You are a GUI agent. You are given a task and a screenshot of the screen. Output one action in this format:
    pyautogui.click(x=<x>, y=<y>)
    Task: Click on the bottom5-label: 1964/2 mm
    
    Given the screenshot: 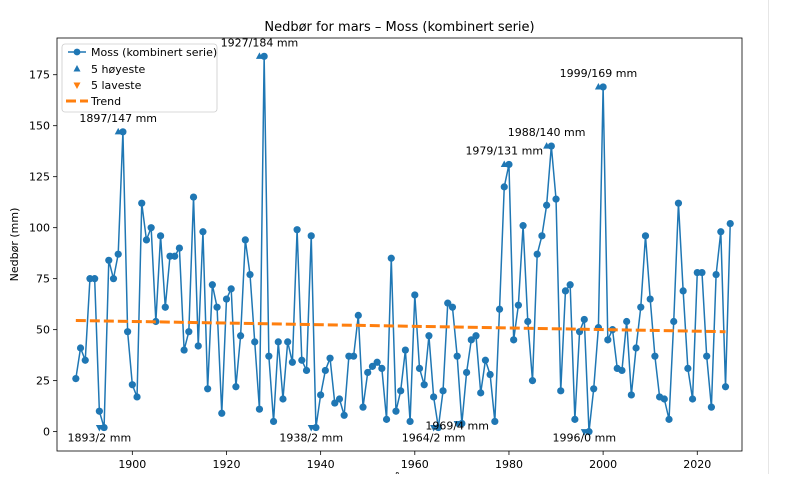 What is the action you would take?
    pyautogui.click(x=434, y=438)
    